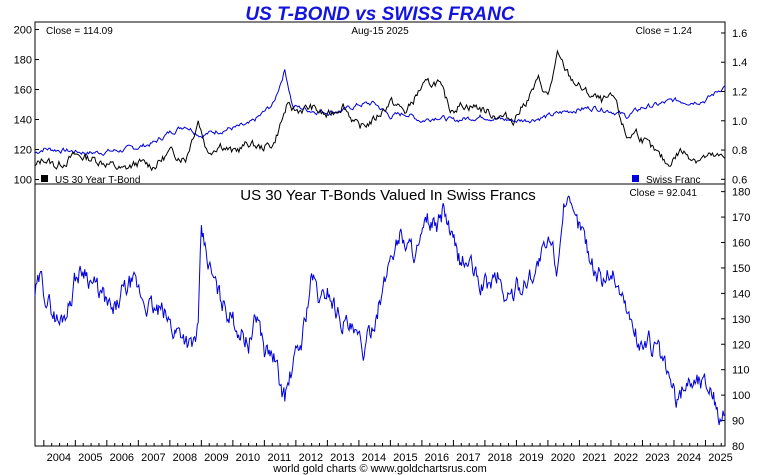  Describe the element at coordinates (405, 458) in the screenshot. I see `x-tick-label: 2015` at that location.